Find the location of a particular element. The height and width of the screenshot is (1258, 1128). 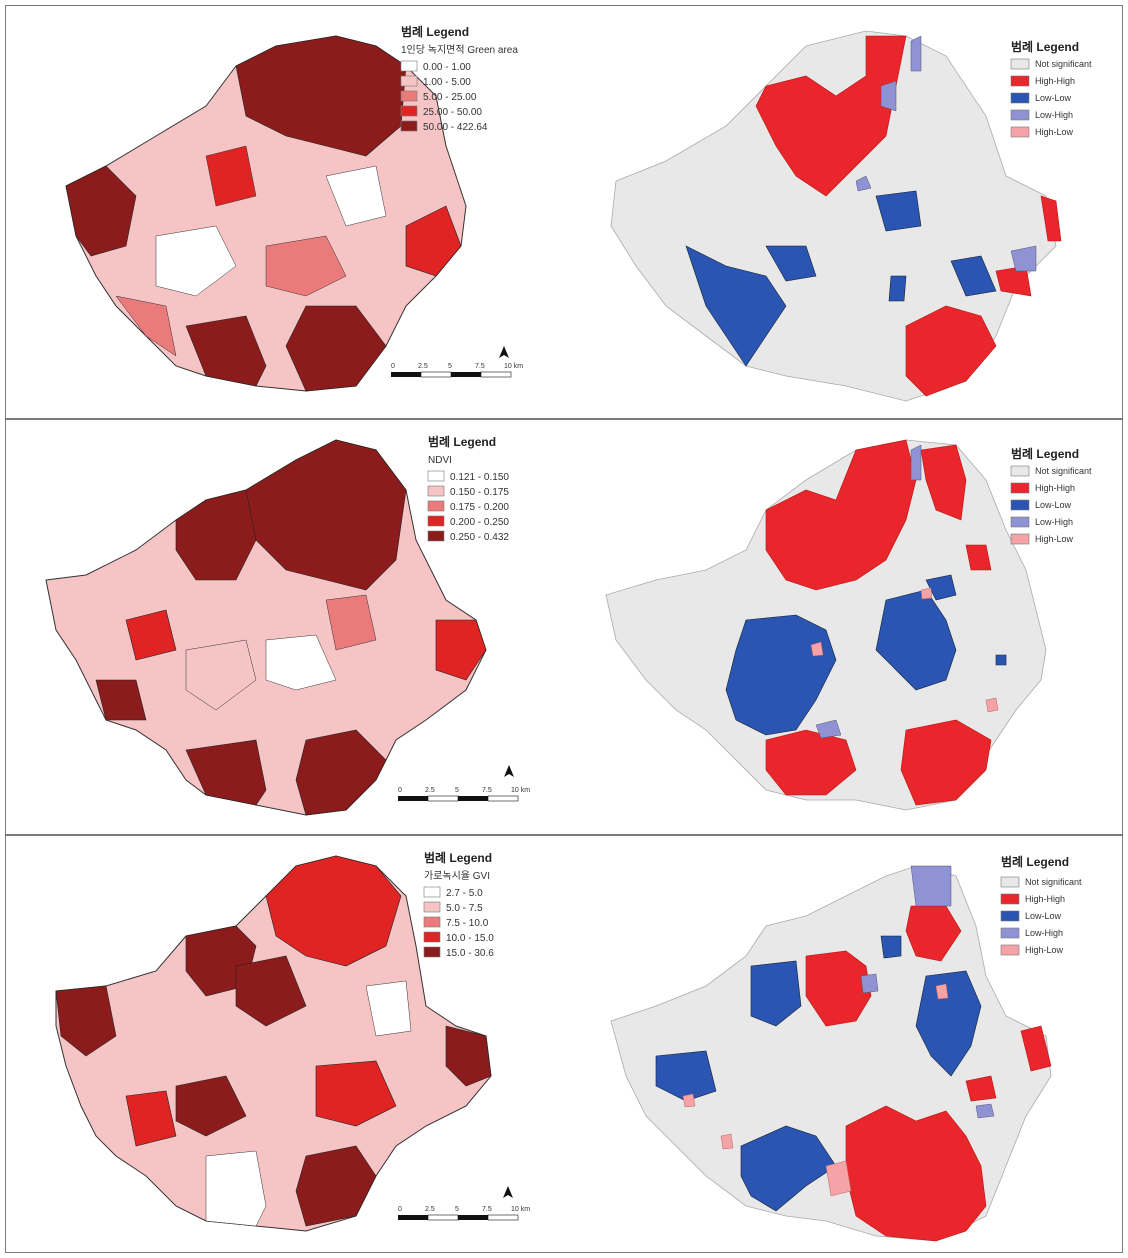

legend-variable: 1인당 녹지면적 Green area is located at coordinates (459, 50).